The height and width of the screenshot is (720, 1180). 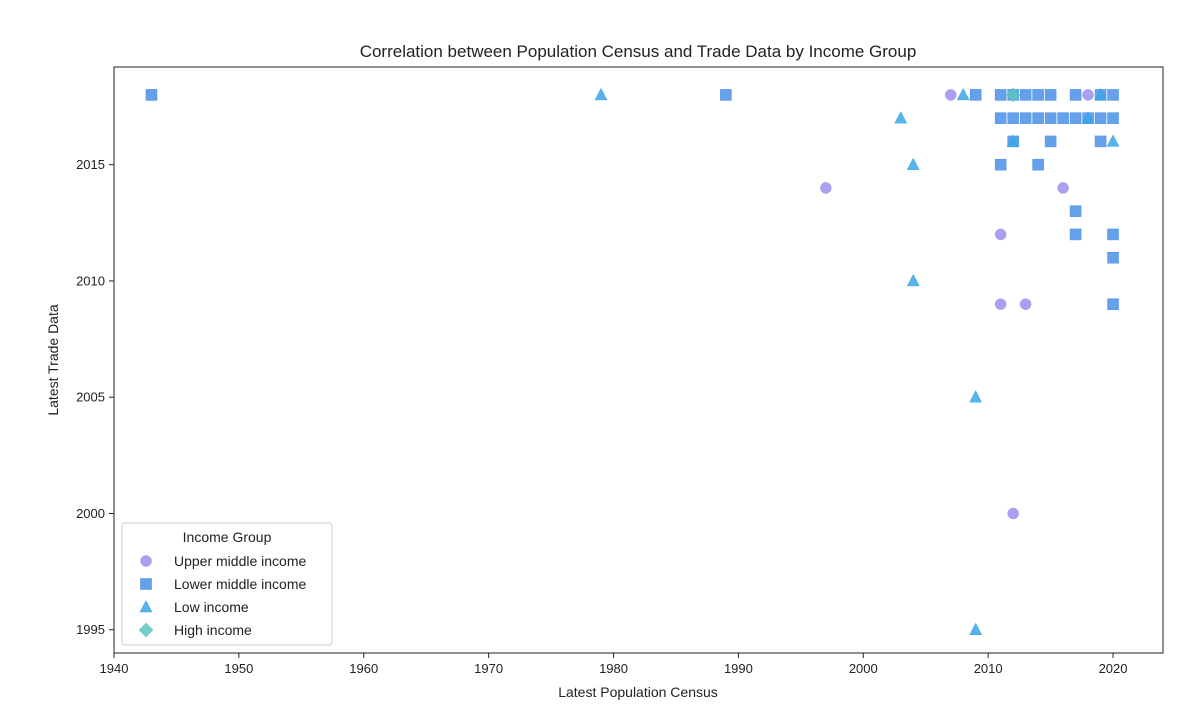 I want to click on x-tick-label: 2000, so click(x=863, y=668).